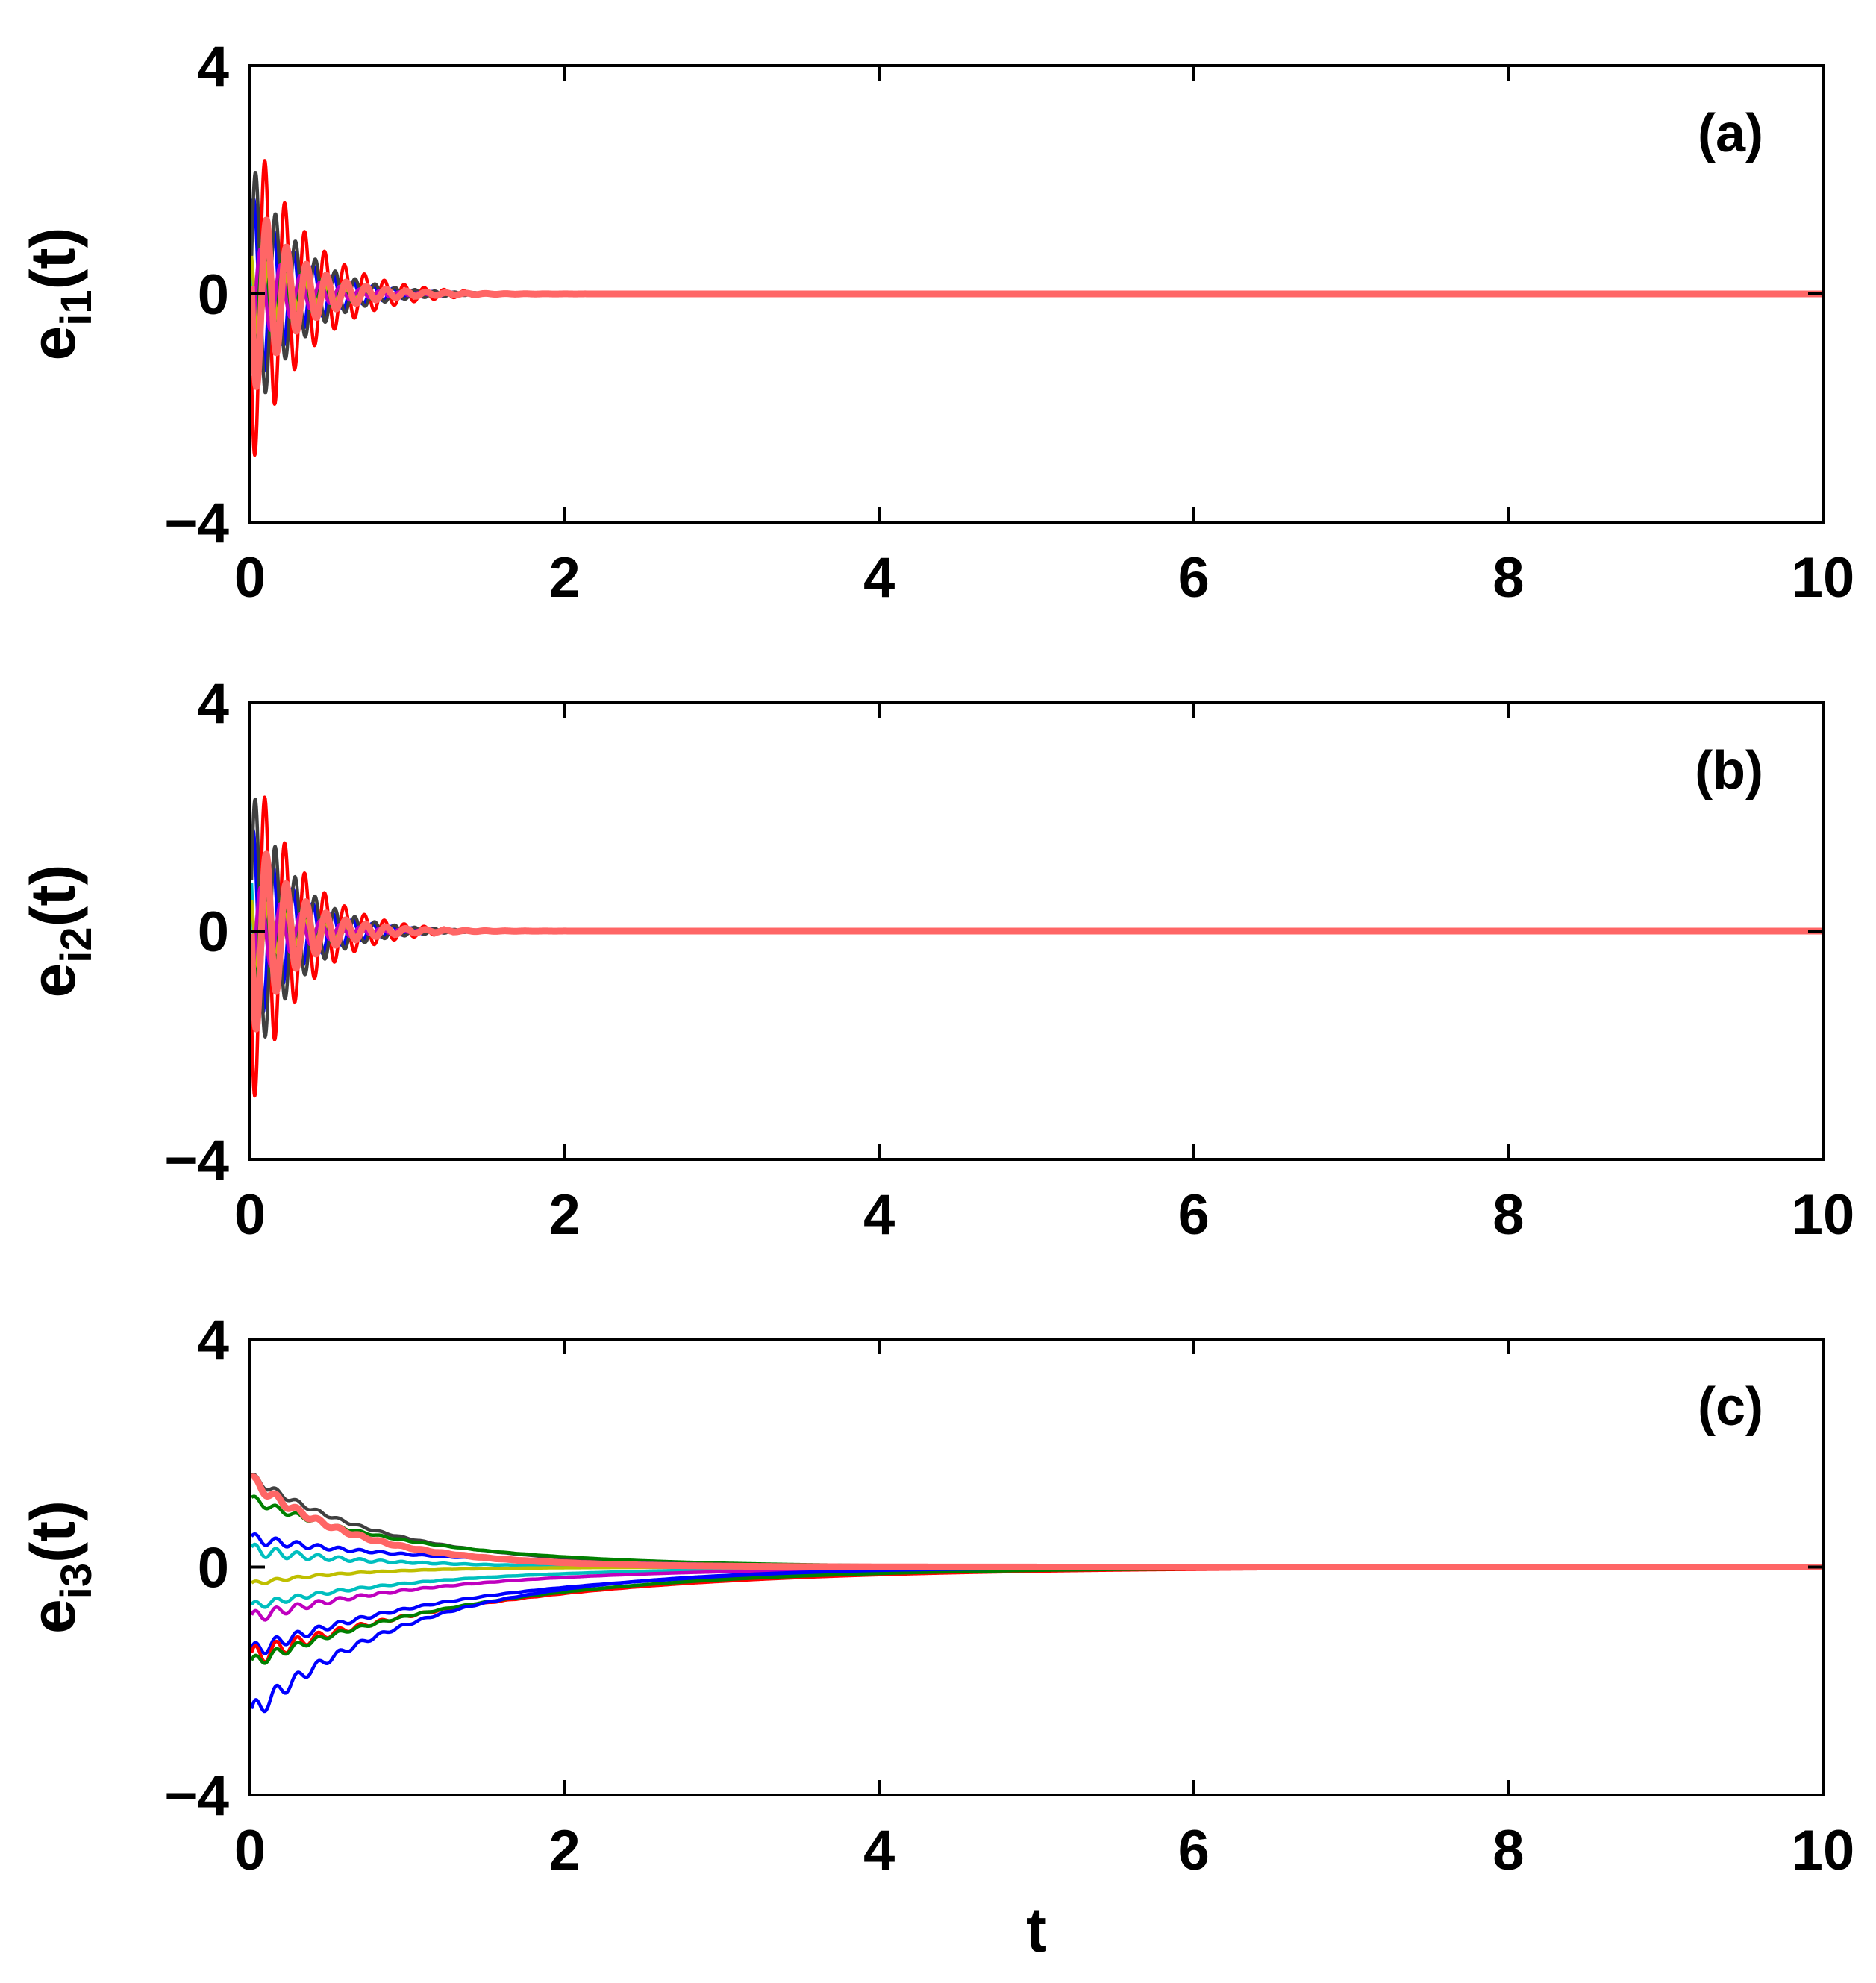  I want to click on y-axis-label-sub: i2, so click(76, 944).